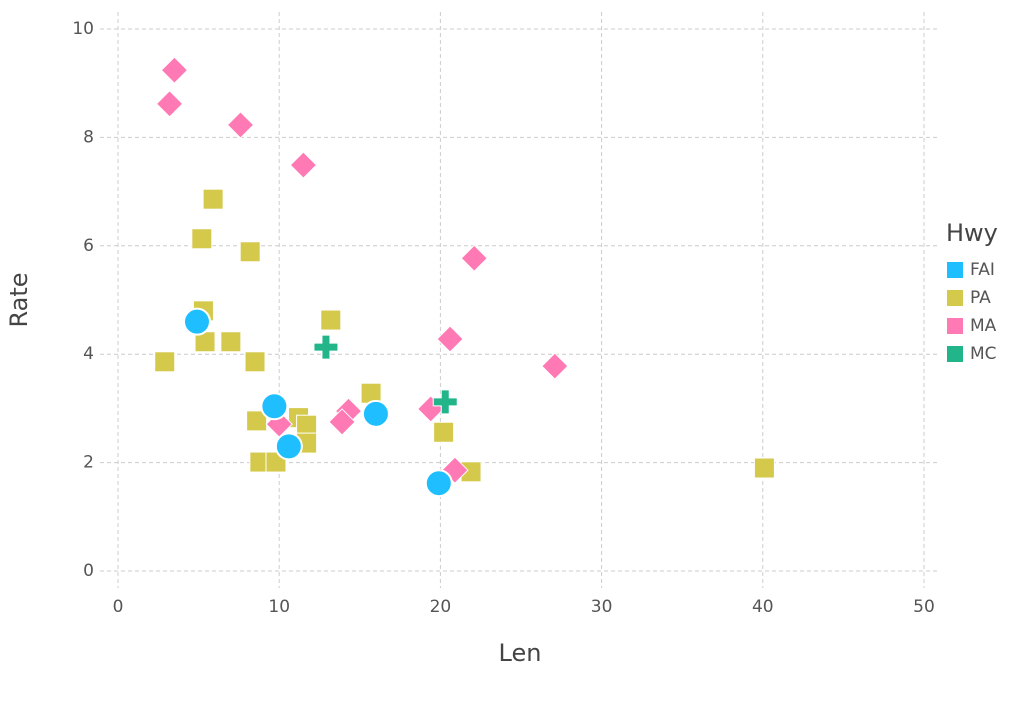 Image resolution: width=1034 pixels, height=702 pixels. Describe the element at coordinates (520, 653) in the screenshot. I see `x-axis-title: Len` at that location.